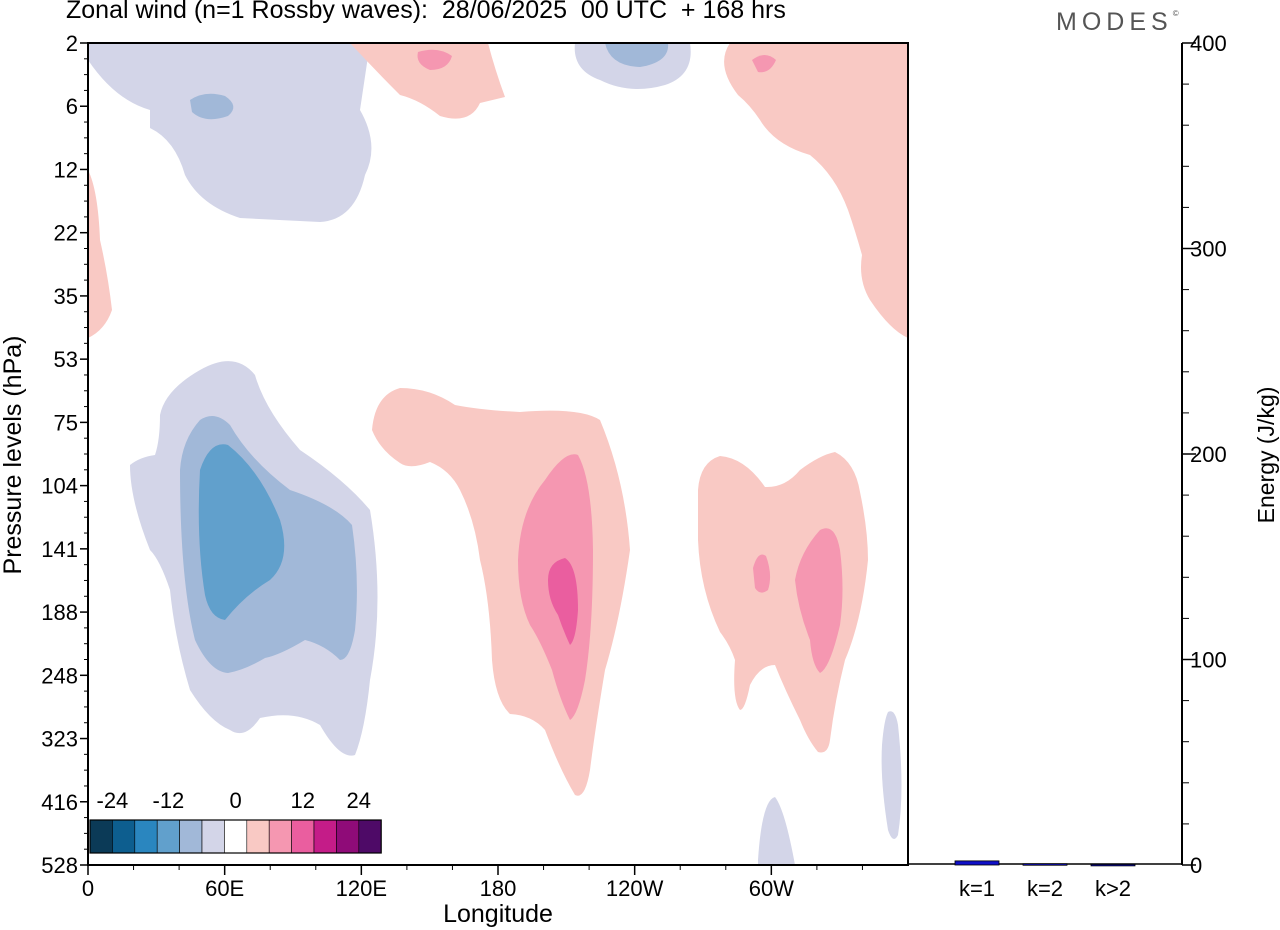  What do you see at coordinates (1113, 888) in the screenshot?
I see `energy-category-label: k>2` at bounding box center [1113, 888].